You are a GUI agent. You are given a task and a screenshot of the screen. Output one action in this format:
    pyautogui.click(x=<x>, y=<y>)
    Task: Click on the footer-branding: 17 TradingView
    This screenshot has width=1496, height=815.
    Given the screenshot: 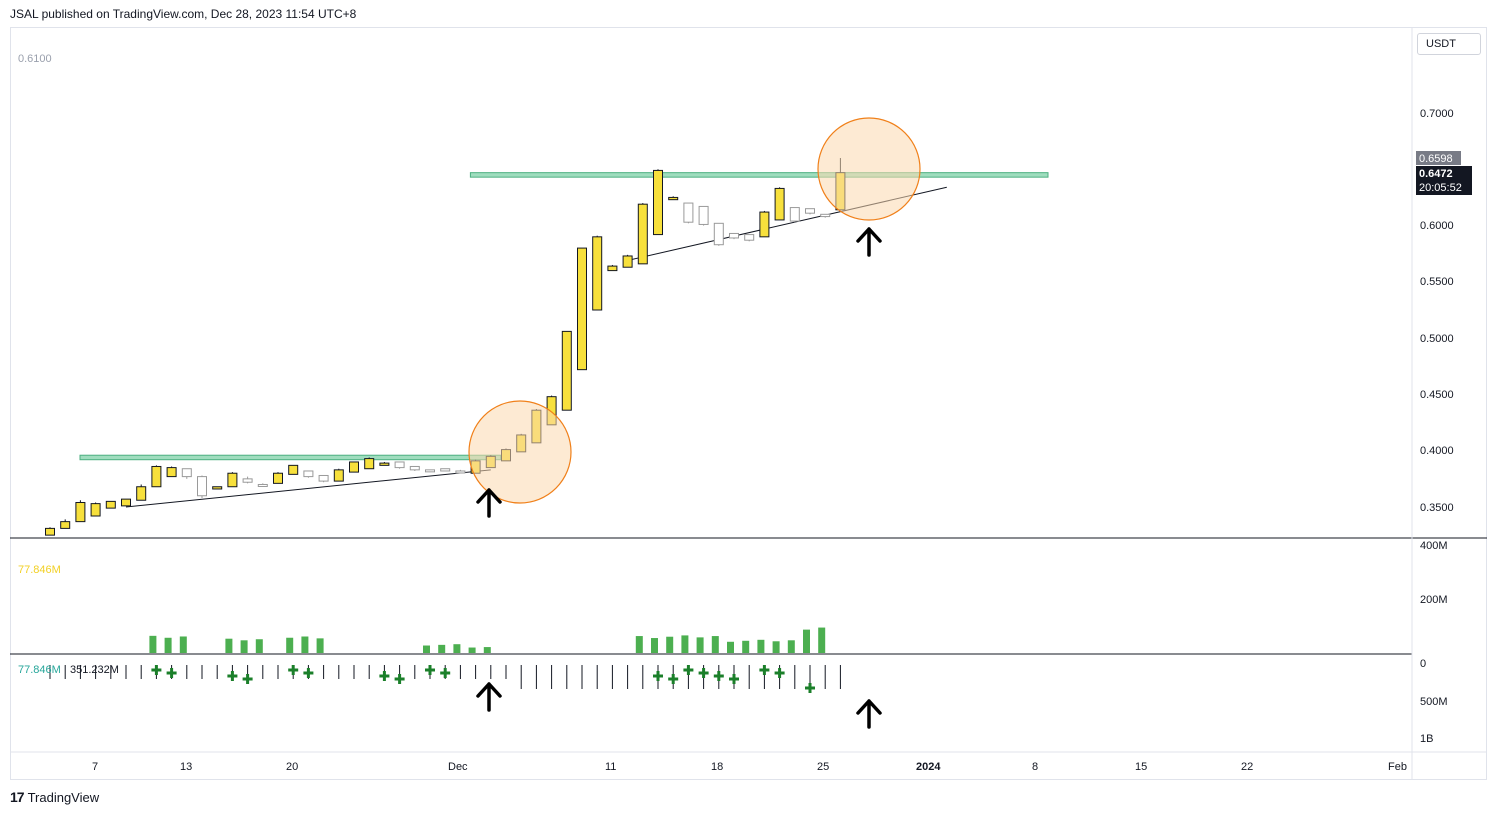 What is the action you would take?
    pyautogui.click(x=54, y=797)
    